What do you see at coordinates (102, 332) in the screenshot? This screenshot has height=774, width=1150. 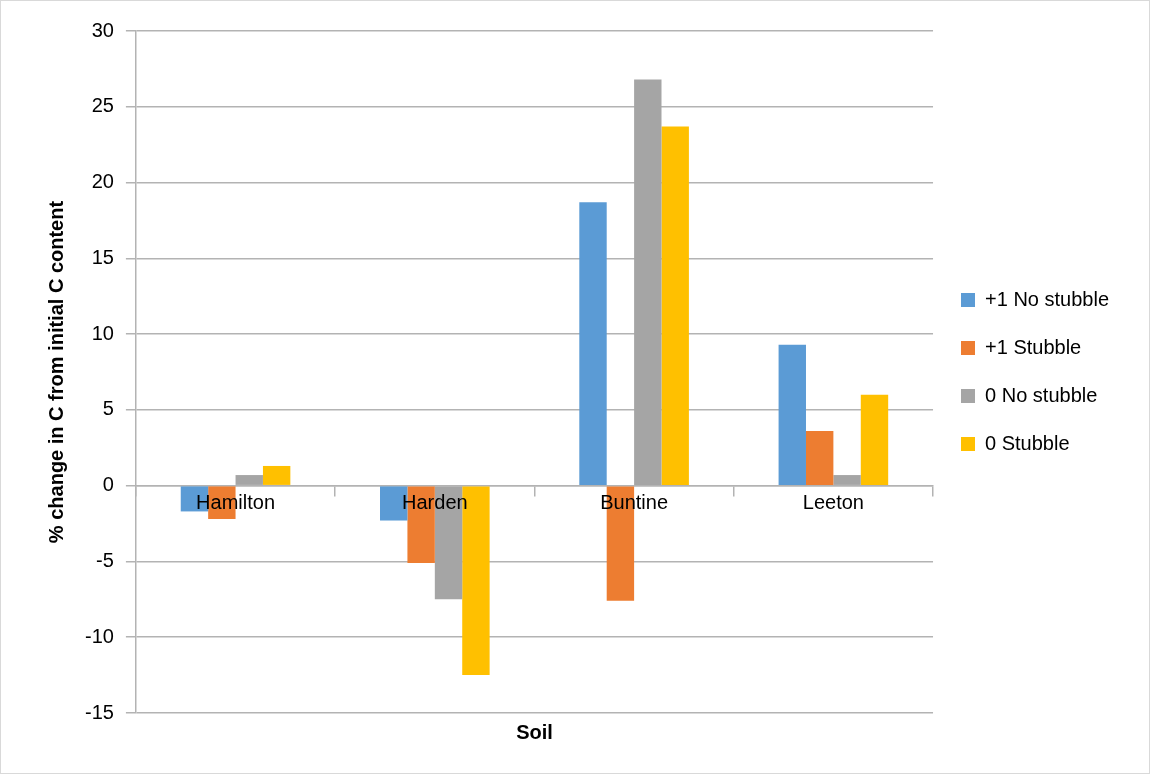 I see `y-tick-label: 10` at bounding box center [102, 332].